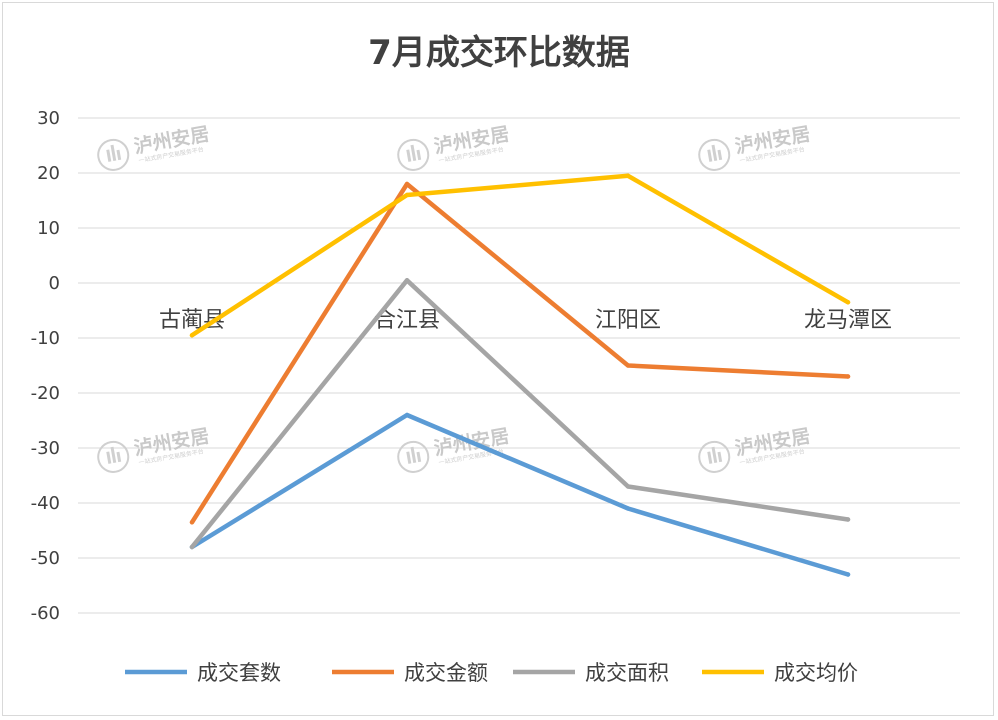  I want to click on y-tick-label: -30, so click(45, 448).